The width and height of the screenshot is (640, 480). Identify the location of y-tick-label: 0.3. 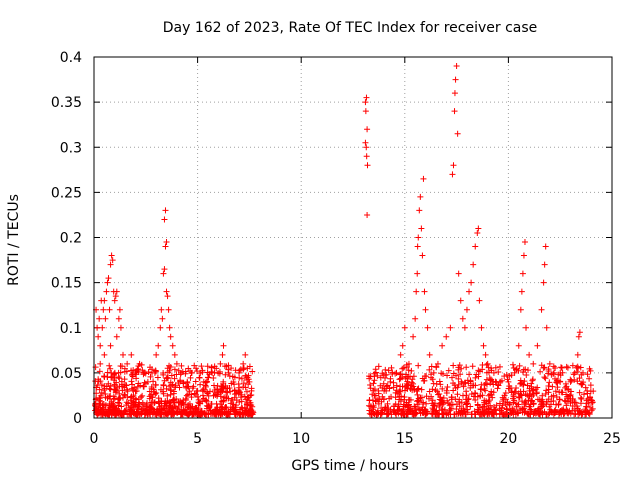
(71, 148).